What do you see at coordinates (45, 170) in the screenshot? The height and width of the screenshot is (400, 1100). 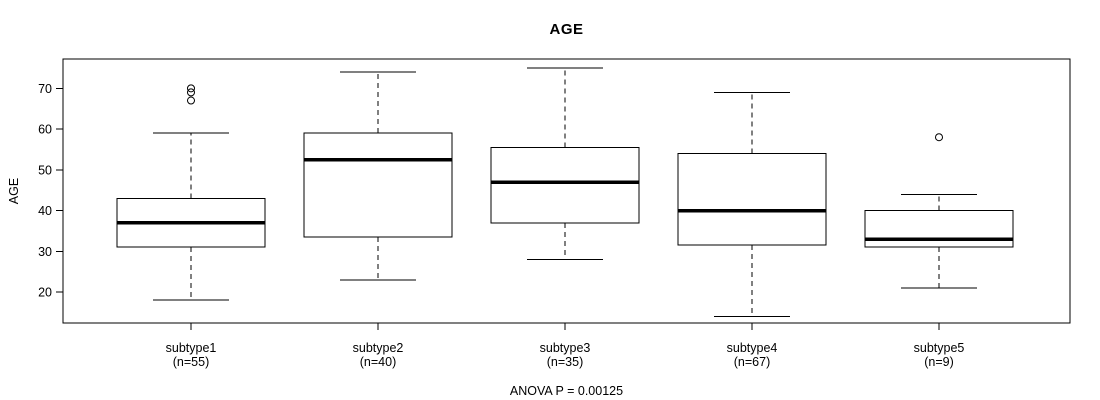 I see `y-tick-label: 50` at bounding box center [45, 170].